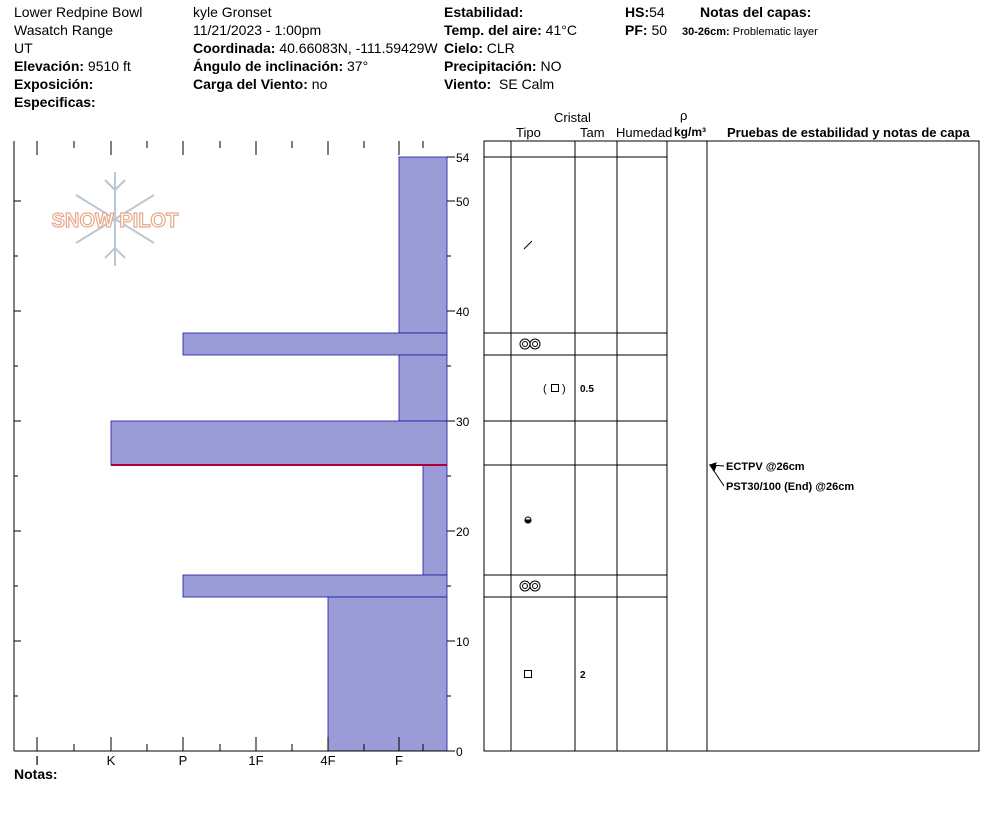 The width and height of the screenshot is (994, 840). I want to click on arrow-head, so click(712, 468).